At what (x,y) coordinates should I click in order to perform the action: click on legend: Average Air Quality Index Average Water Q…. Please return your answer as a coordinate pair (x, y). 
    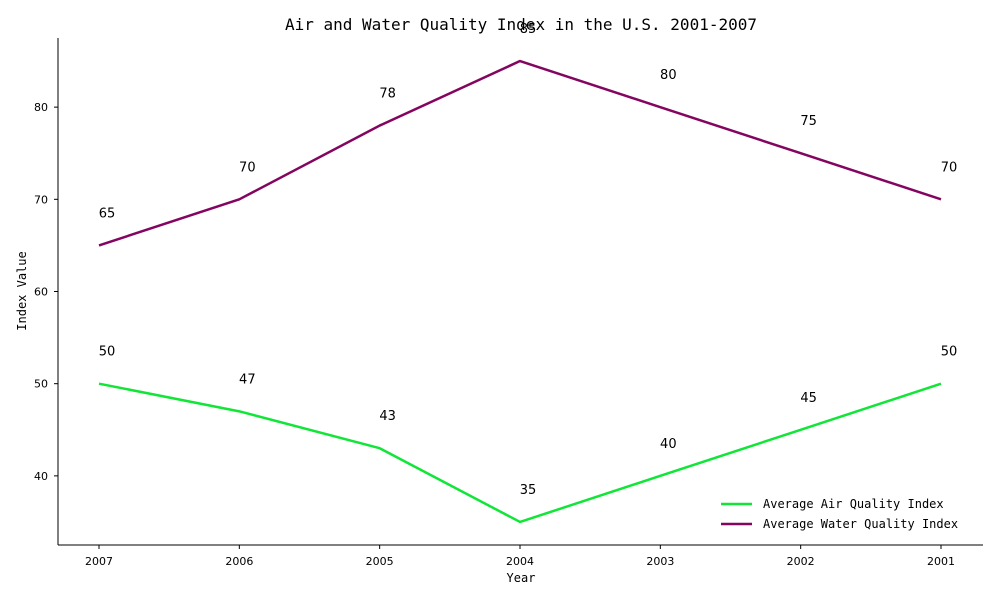
    Looking at the image, I should click on (839, 514).